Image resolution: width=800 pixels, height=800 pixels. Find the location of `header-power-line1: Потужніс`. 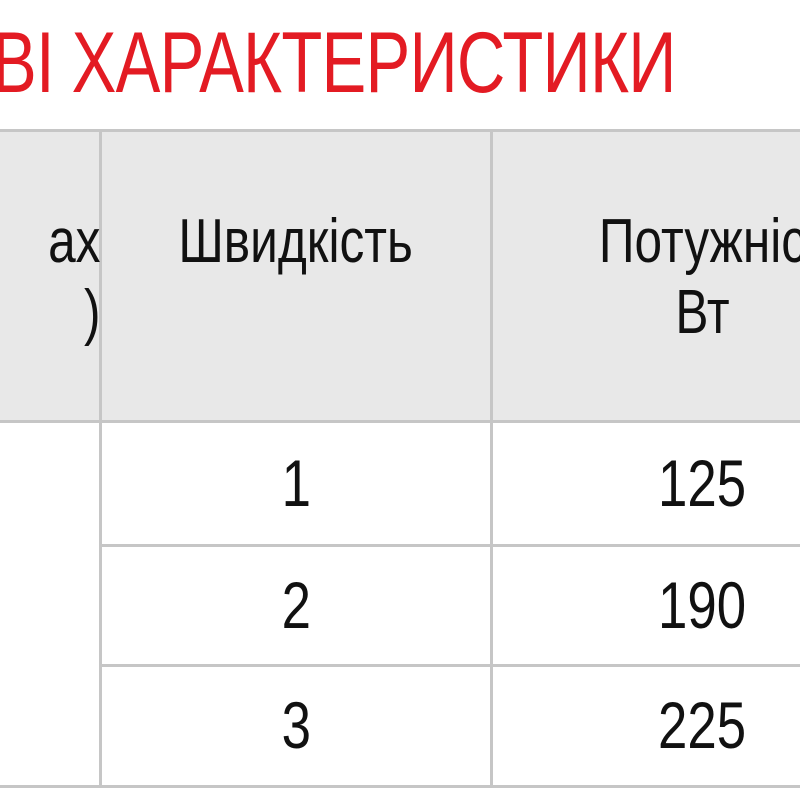

header-power-line1: Потужніс is located at coordinates (699, 241).